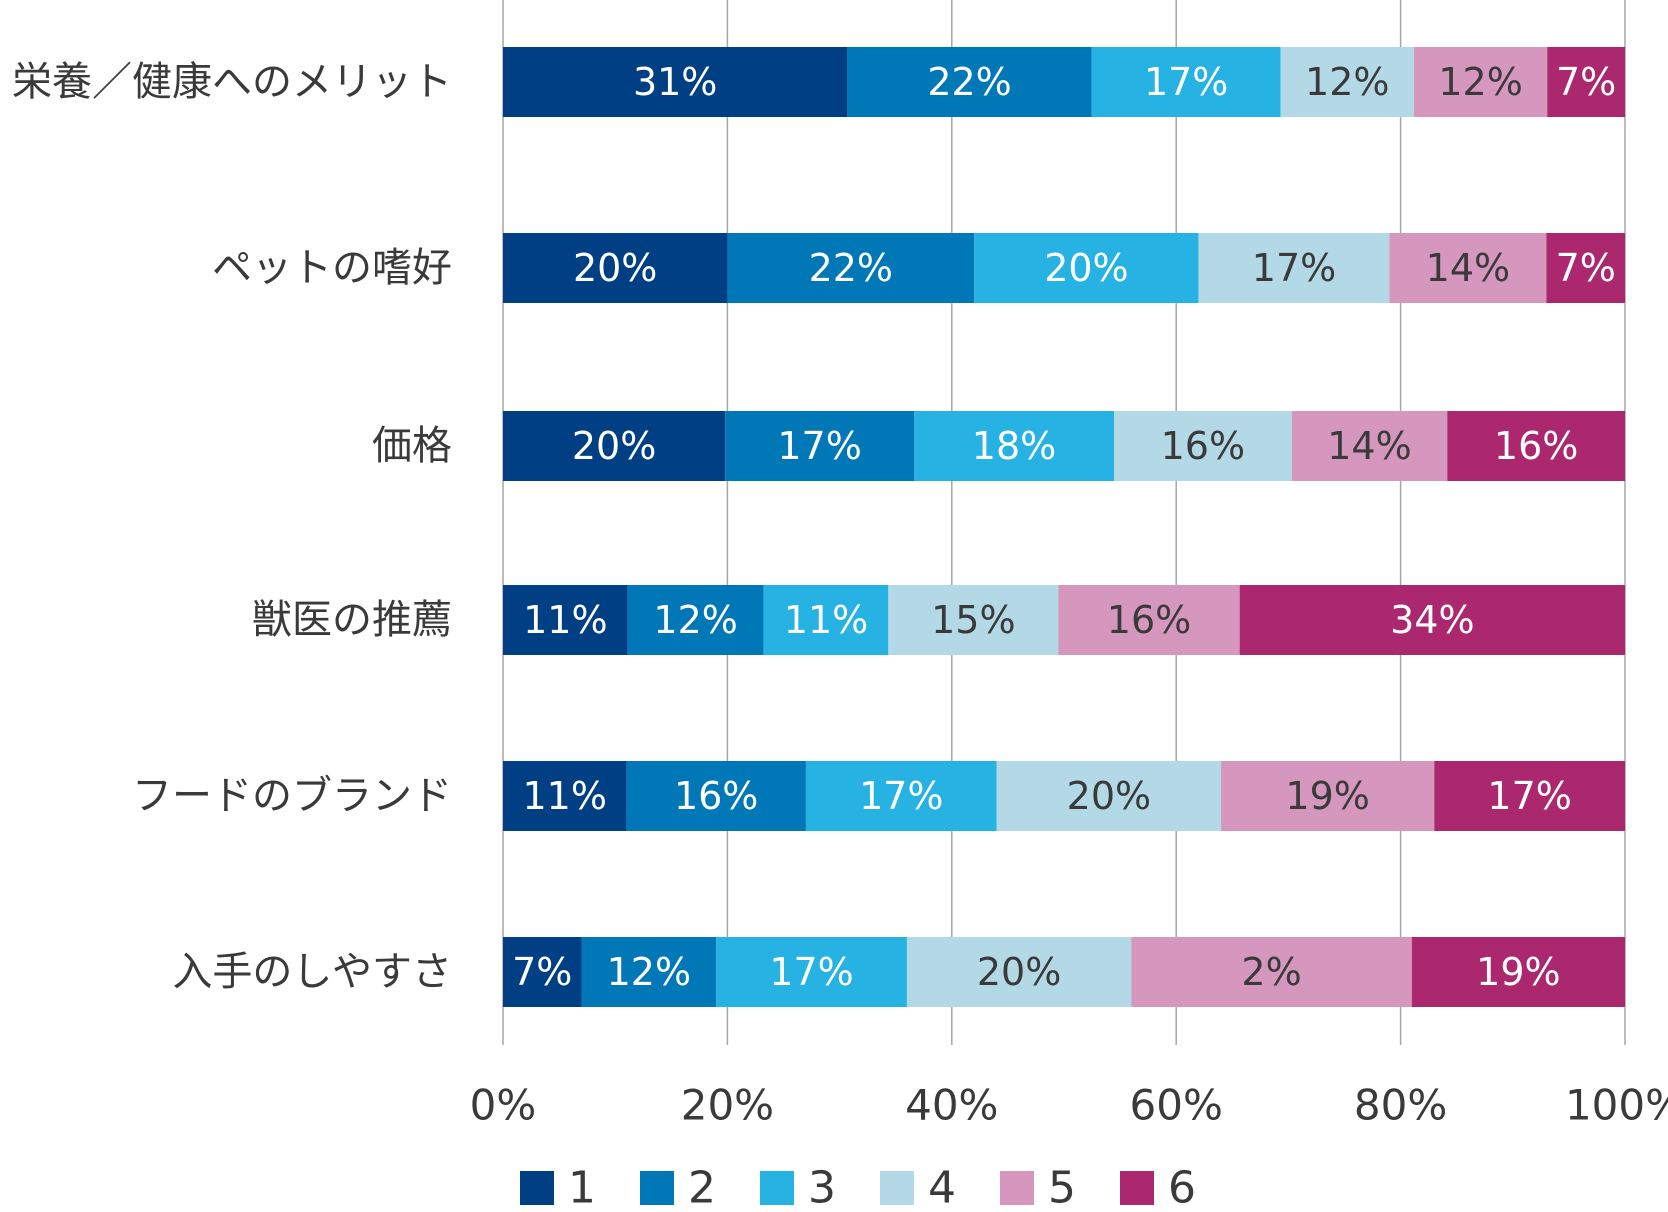  What do you see at coordinates (1616, 1105) in the screenshot?
I see `x-tick-label: 100%` at bounding box center [1616, 1105].